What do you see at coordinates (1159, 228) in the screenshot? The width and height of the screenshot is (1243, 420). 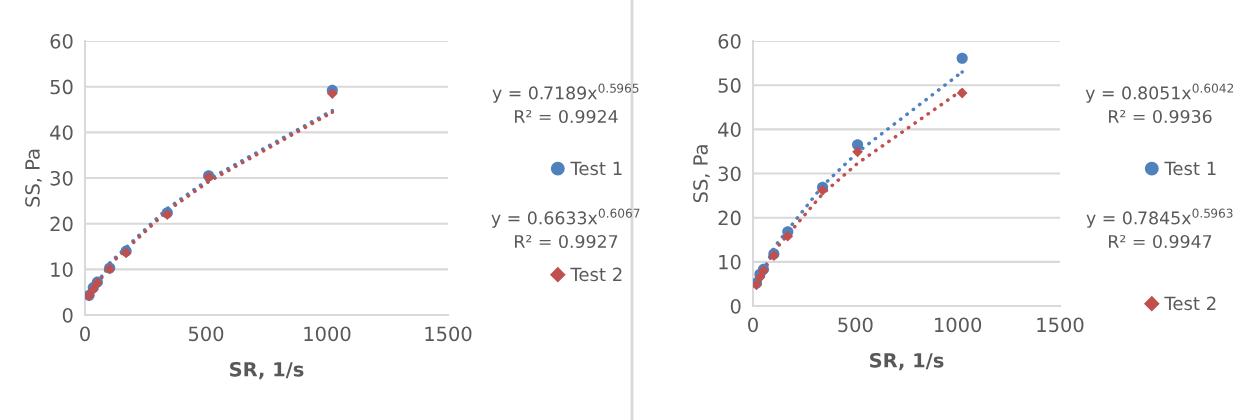 I see `text: y = 0.7845x$^{0.5963}$ R² = 0.9947` at bounding box center [1159, 228].